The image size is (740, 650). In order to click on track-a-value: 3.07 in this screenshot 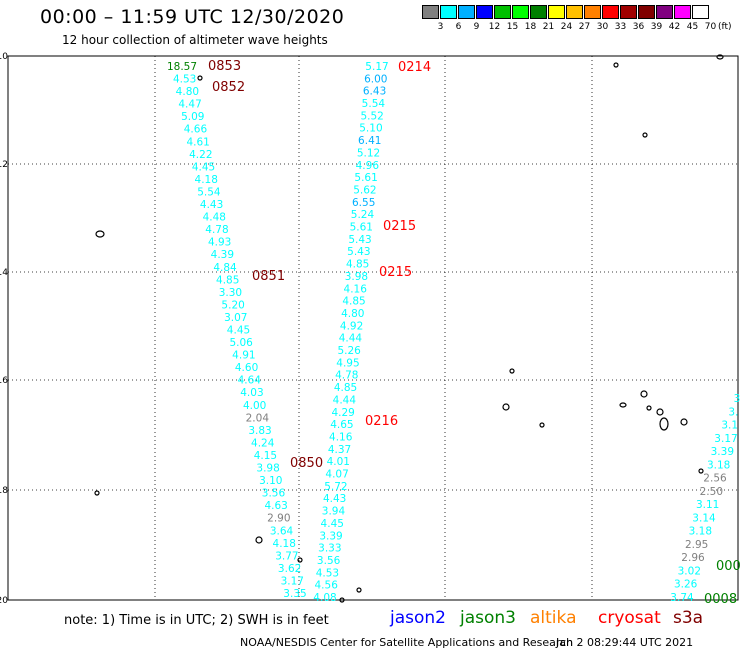, I will do `click(235, 318)`.